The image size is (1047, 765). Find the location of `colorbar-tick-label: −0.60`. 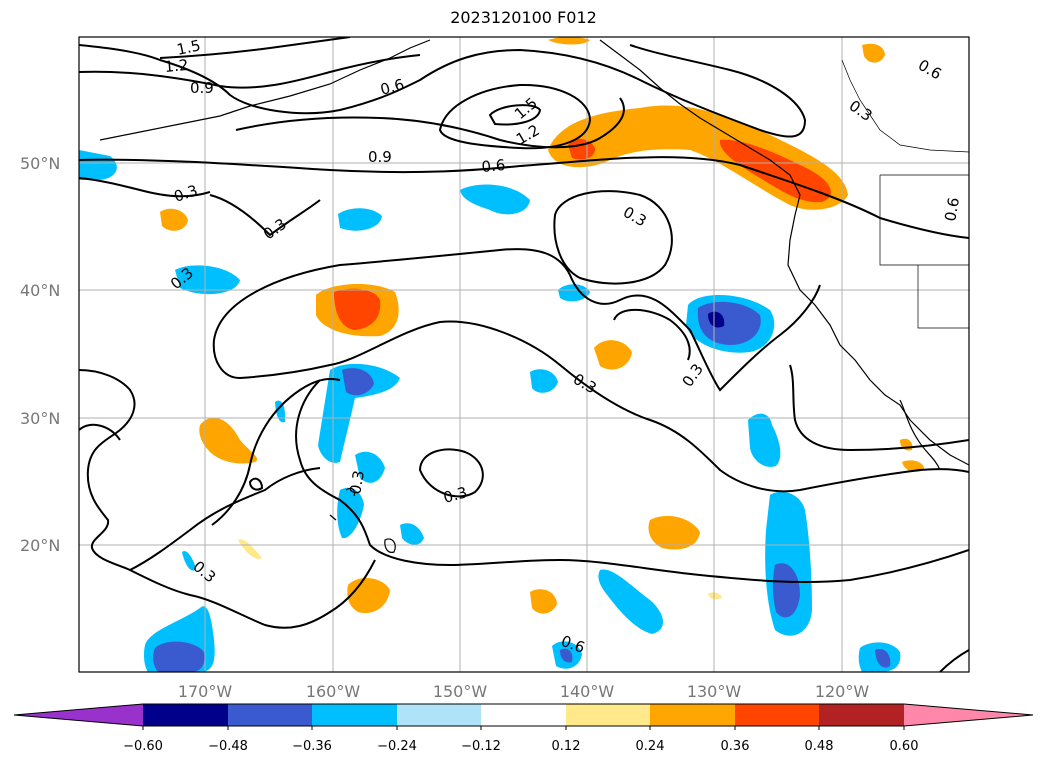

colorbar-tick-label: −0.60 is located at coordinates (143, 746).